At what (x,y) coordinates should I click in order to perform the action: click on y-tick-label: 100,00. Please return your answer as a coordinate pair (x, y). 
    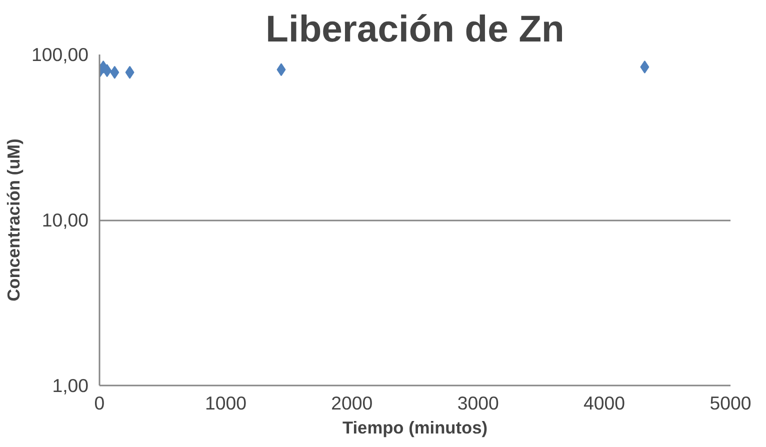
    Looking at the image, I should click on (59, 54).